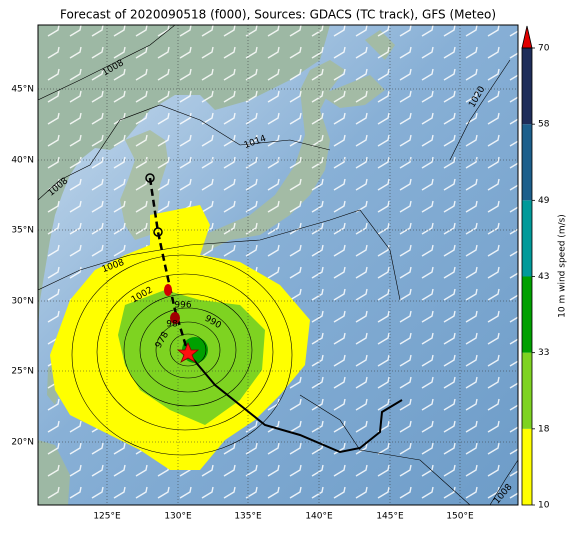  What do you see at coordinates (535, 268) in the screenshot?
I see `colorbar: 10 18 33 43 49 58 70` at bounding box center [535, 268].